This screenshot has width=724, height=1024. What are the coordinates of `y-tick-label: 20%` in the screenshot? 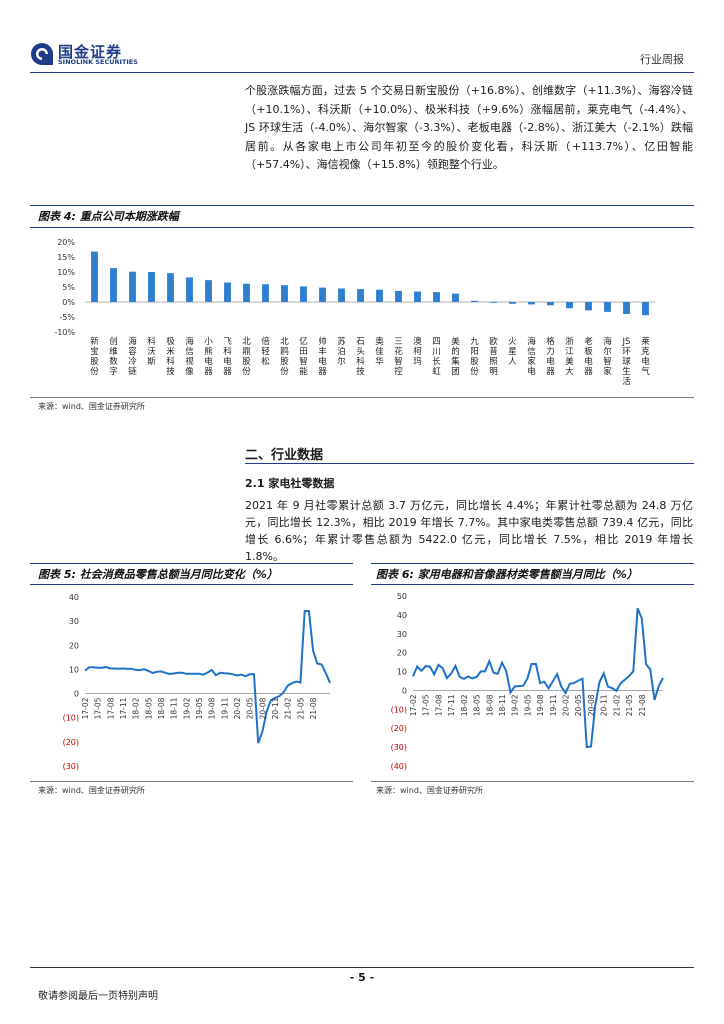 It's located at (66, 242).